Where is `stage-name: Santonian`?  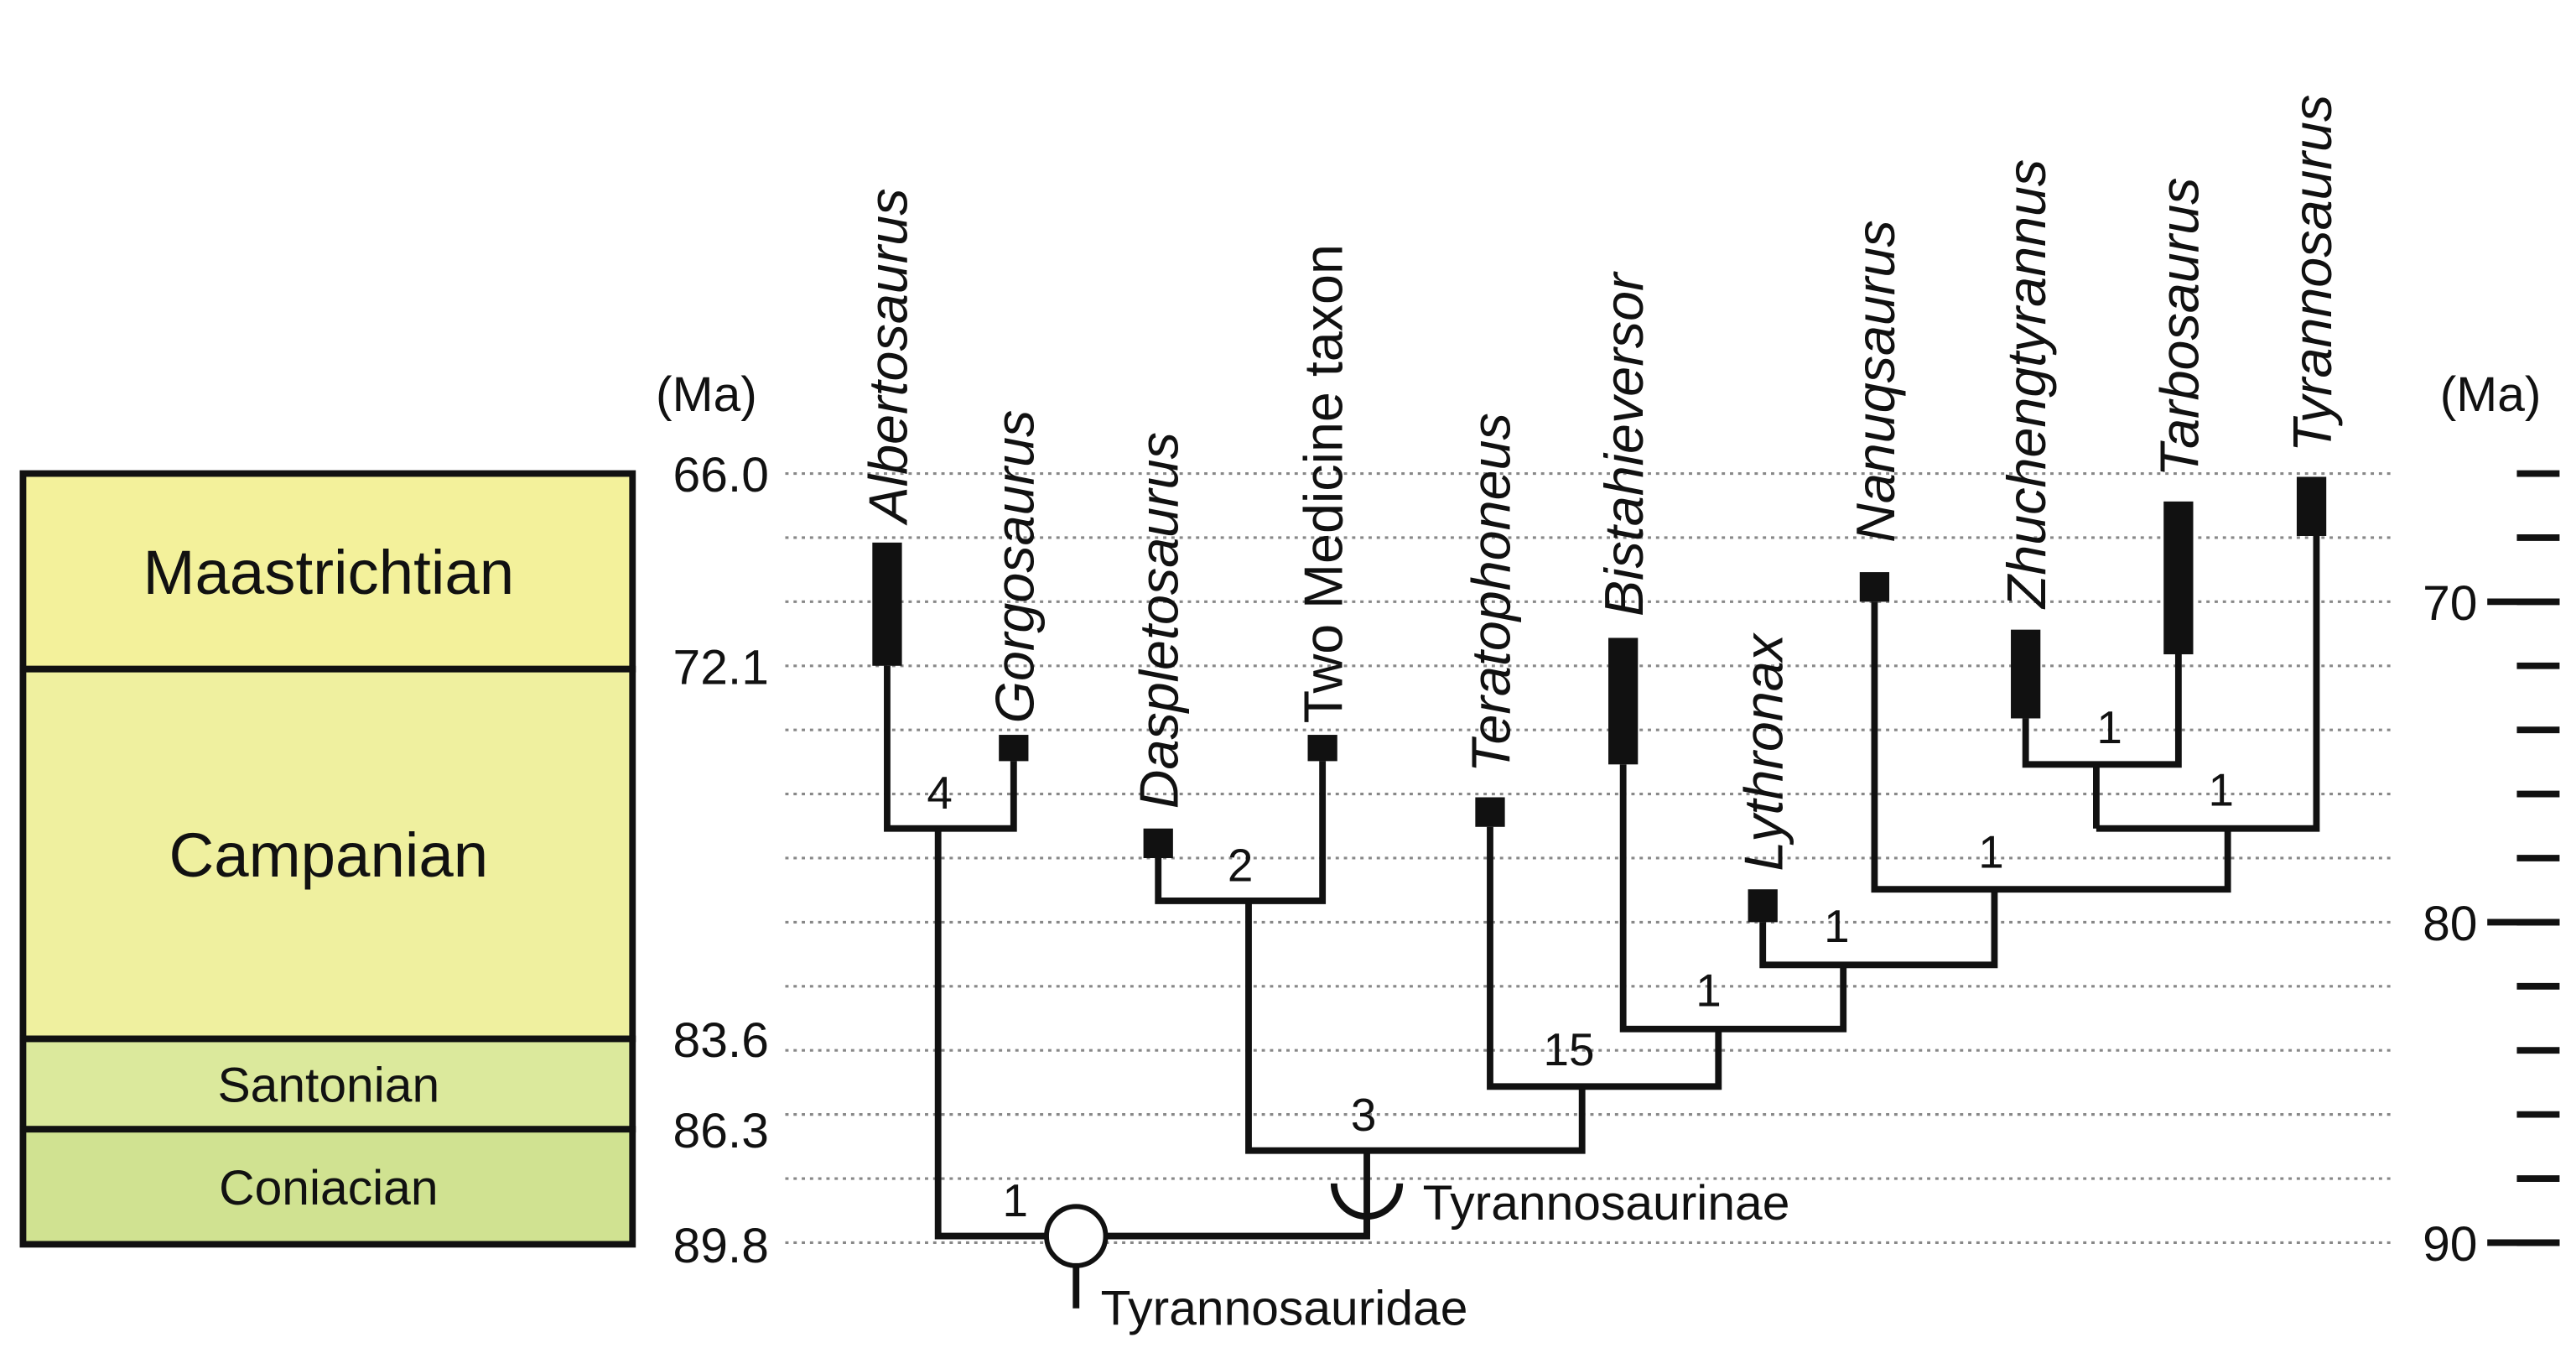 stage-name: Santonian is located at coordinates (328, 1086).